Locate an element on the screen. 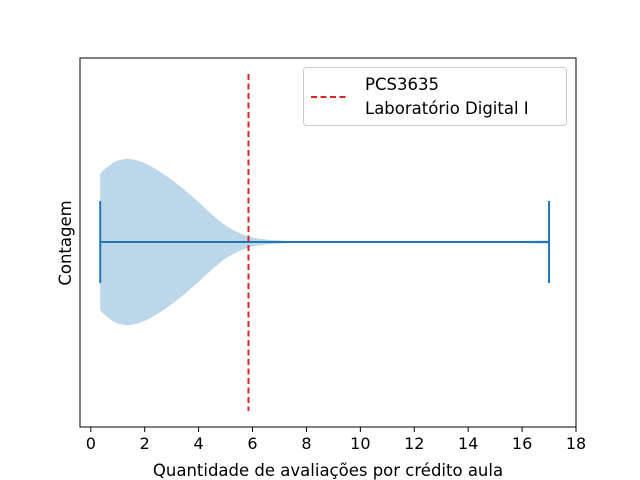 The image size is (640, 480). x-axis-ticks: 0 2 4 6 8 10 12 14 16 18 is located at coordinates (336, 440).